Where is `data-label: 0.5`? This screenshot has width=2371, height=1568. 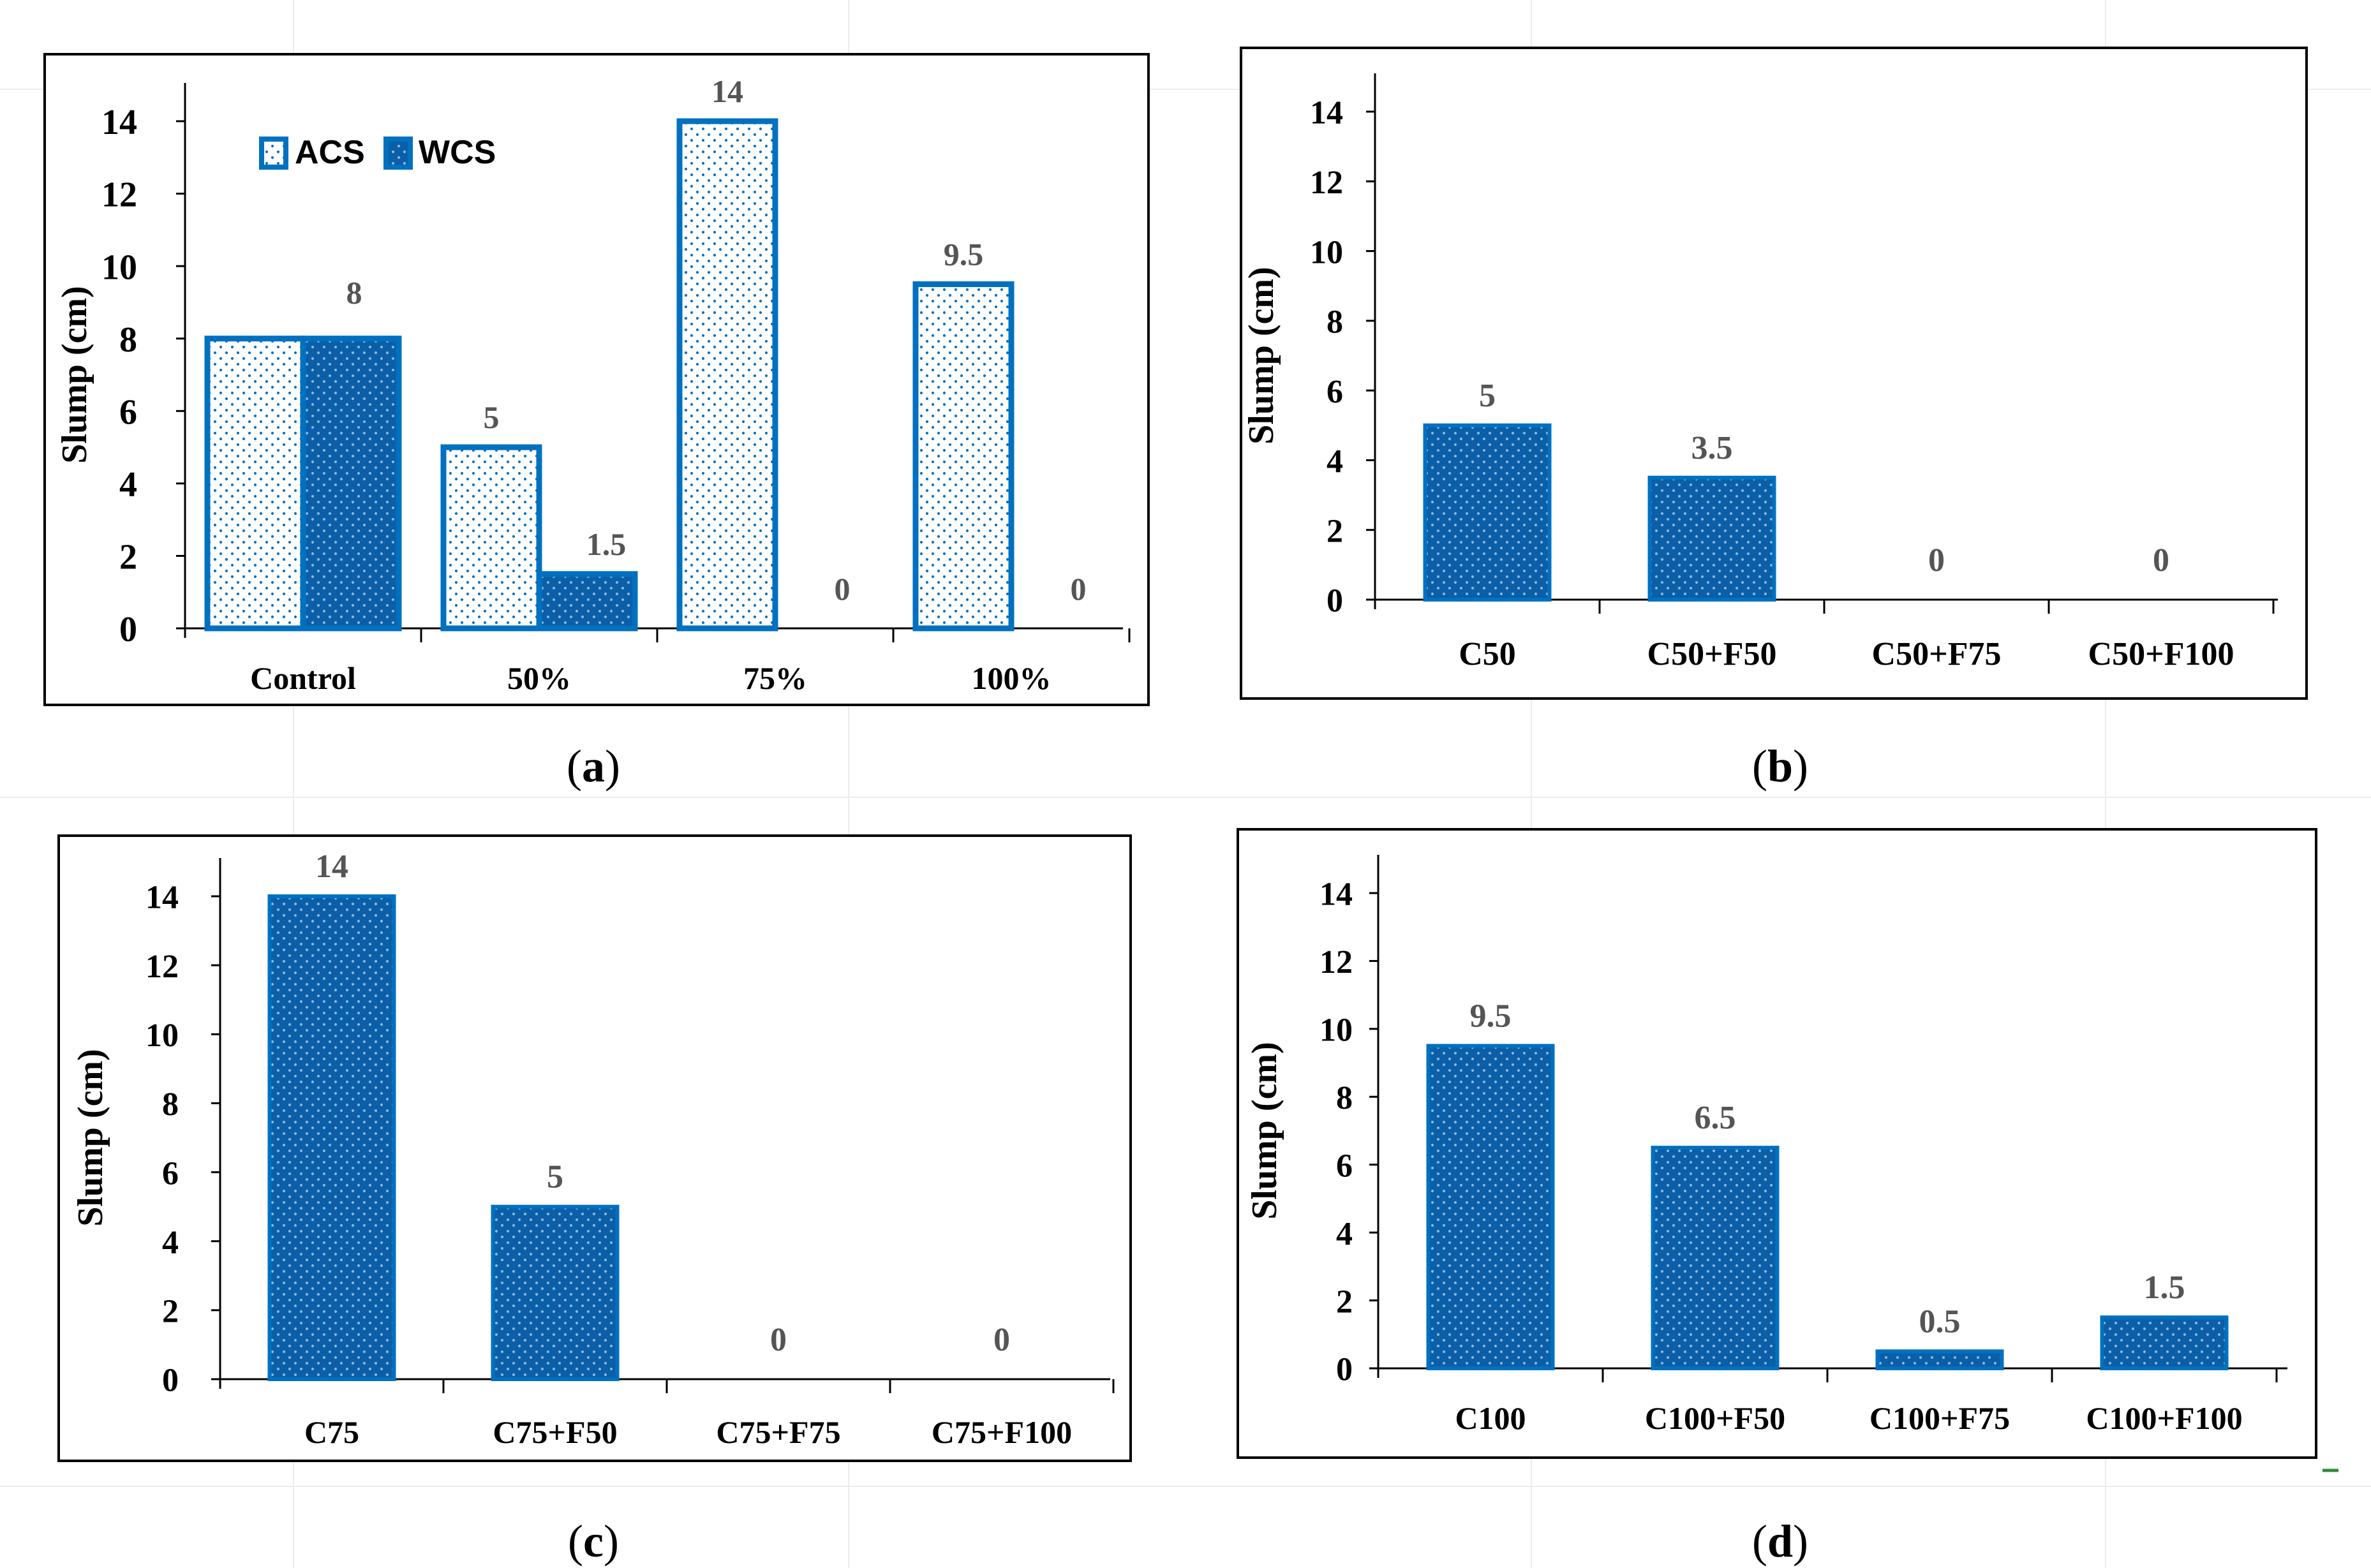
data-label: 0.5 is located at coordinates (1940, 1321).